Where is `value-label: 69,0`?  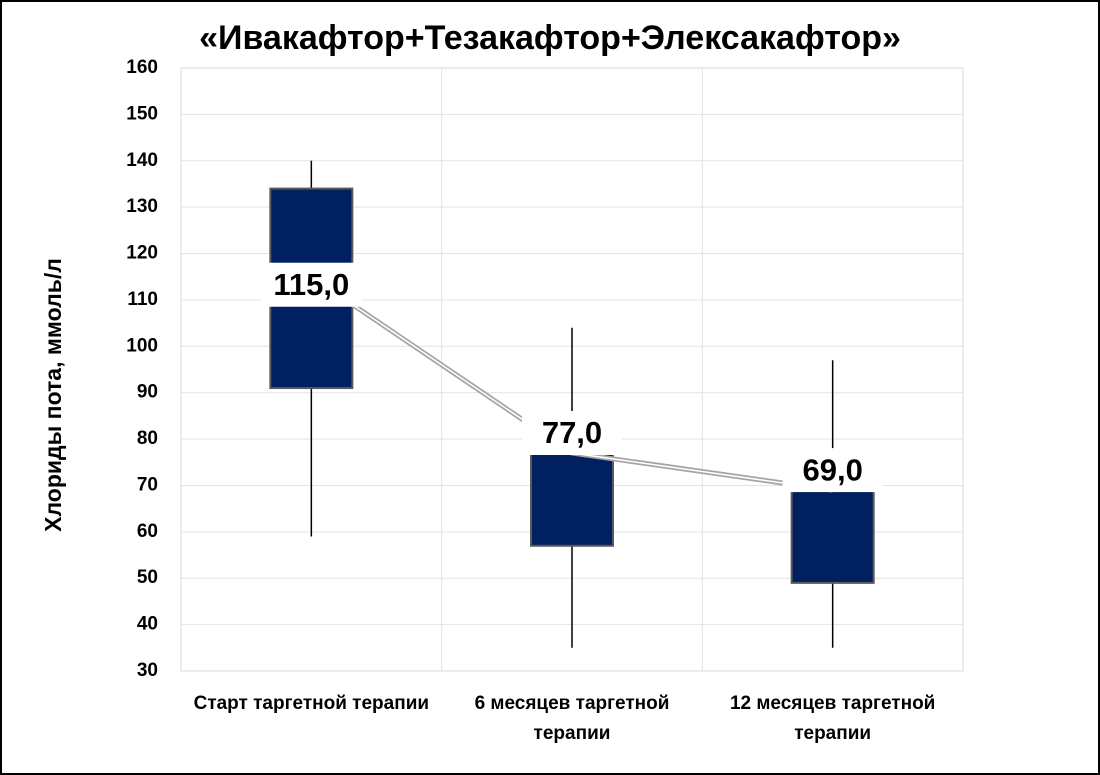 value-label: 69,0 is located at coordinates (832, 469).